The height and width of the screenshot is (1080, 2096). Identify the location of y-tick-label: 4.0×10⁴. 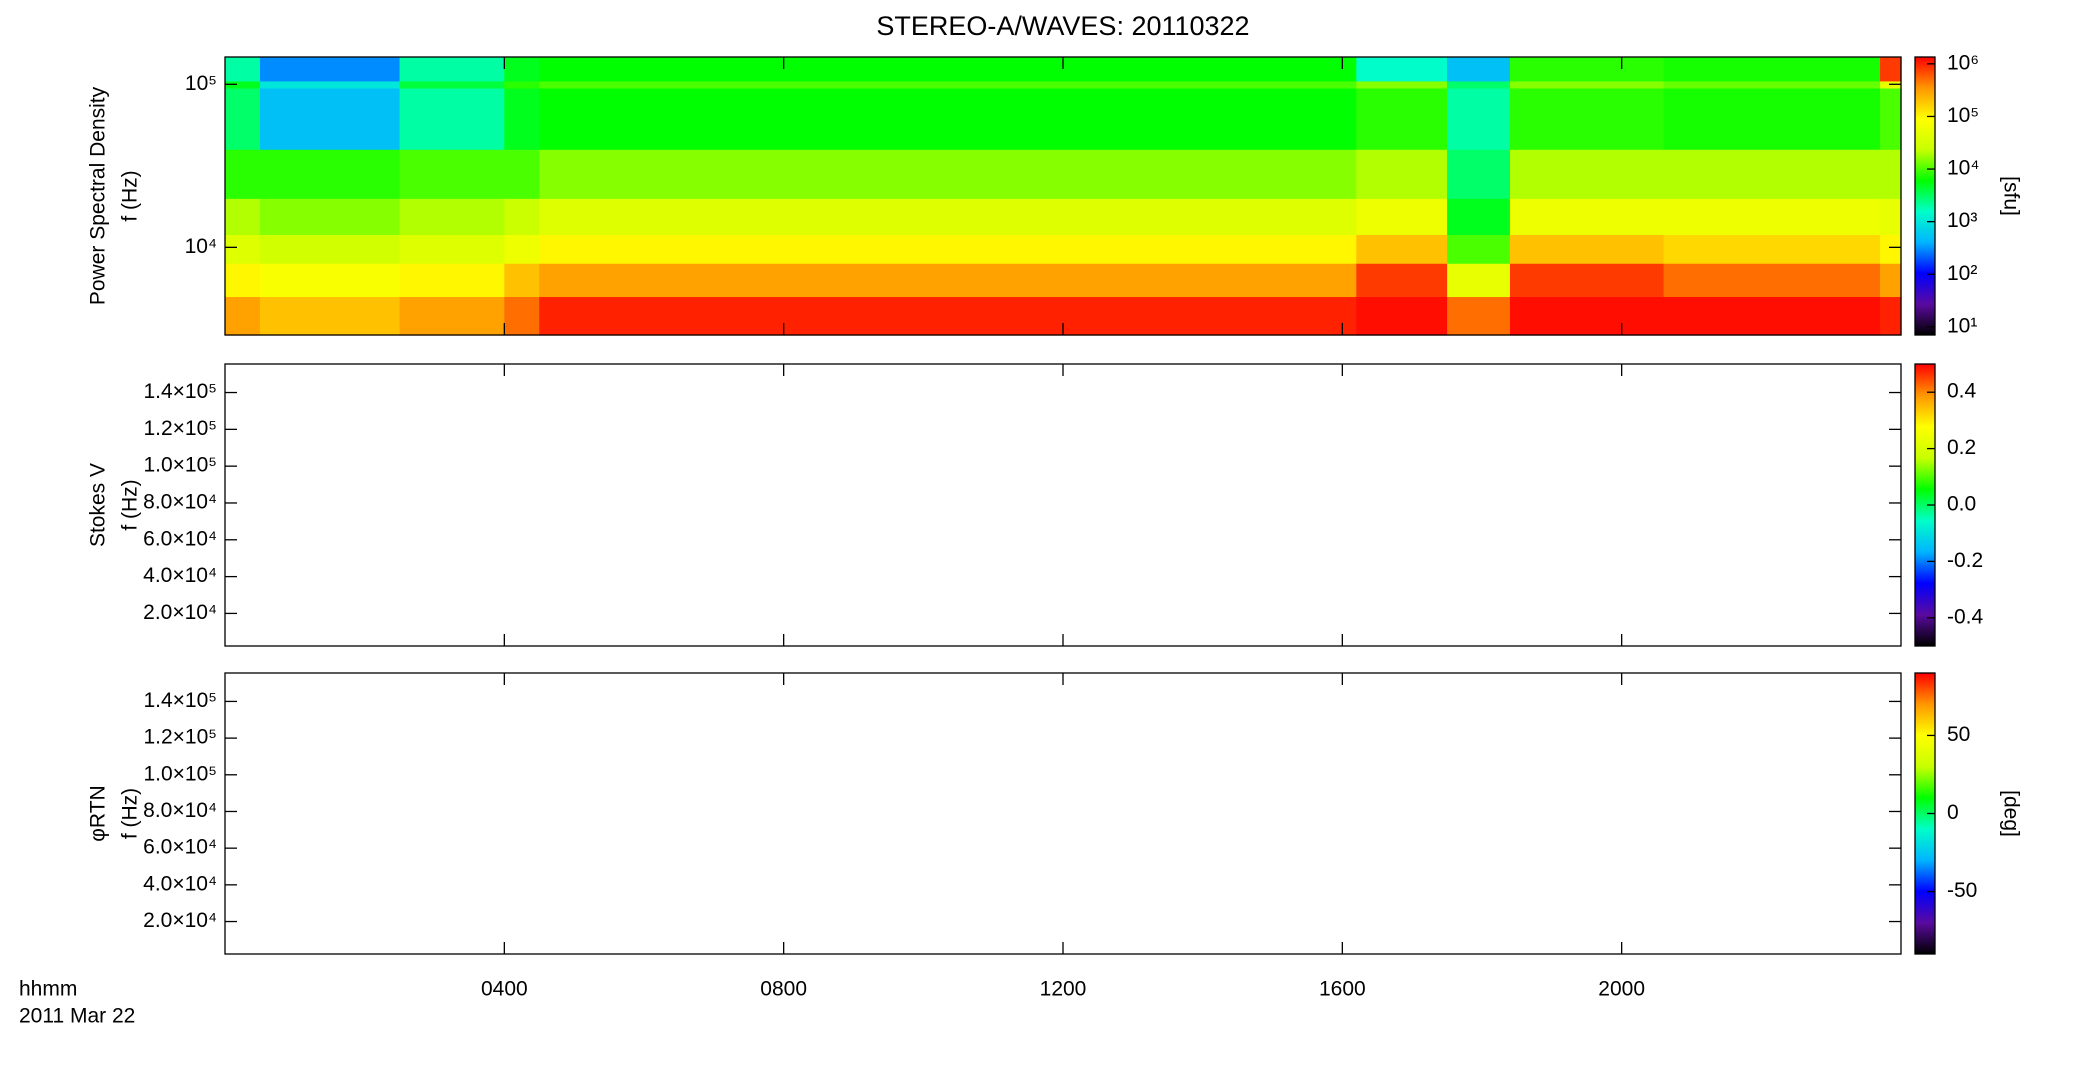
(180, 575).